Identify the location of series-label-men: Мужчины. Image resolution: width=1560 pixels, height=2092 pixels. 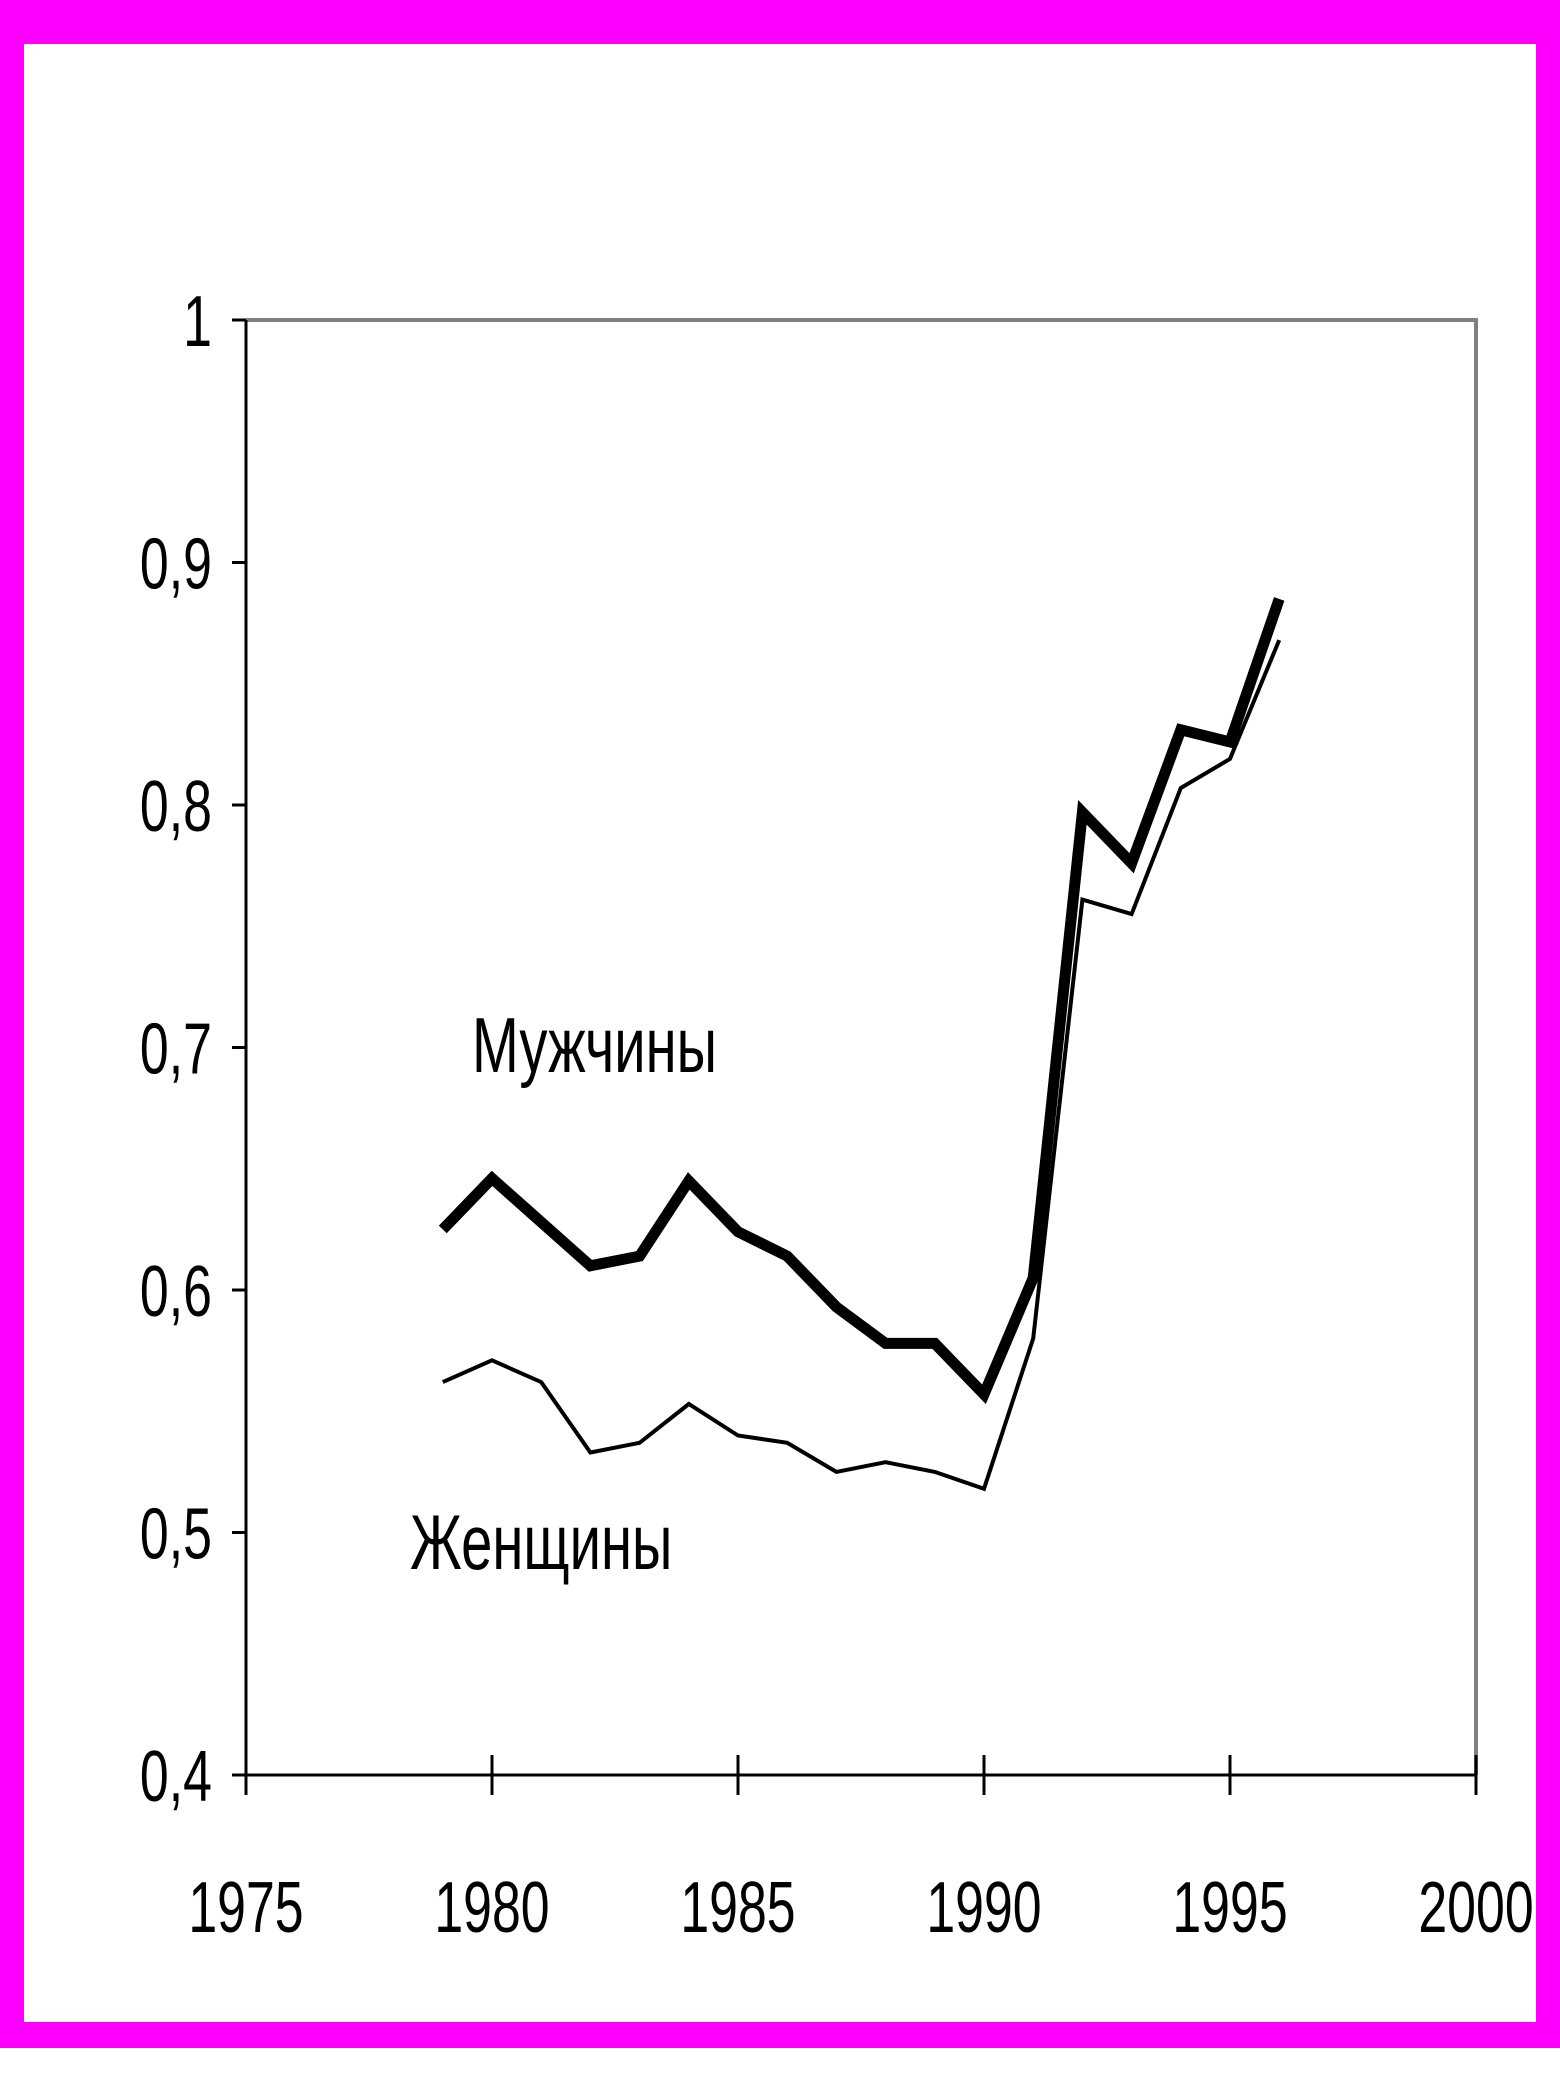
(594, 1045).